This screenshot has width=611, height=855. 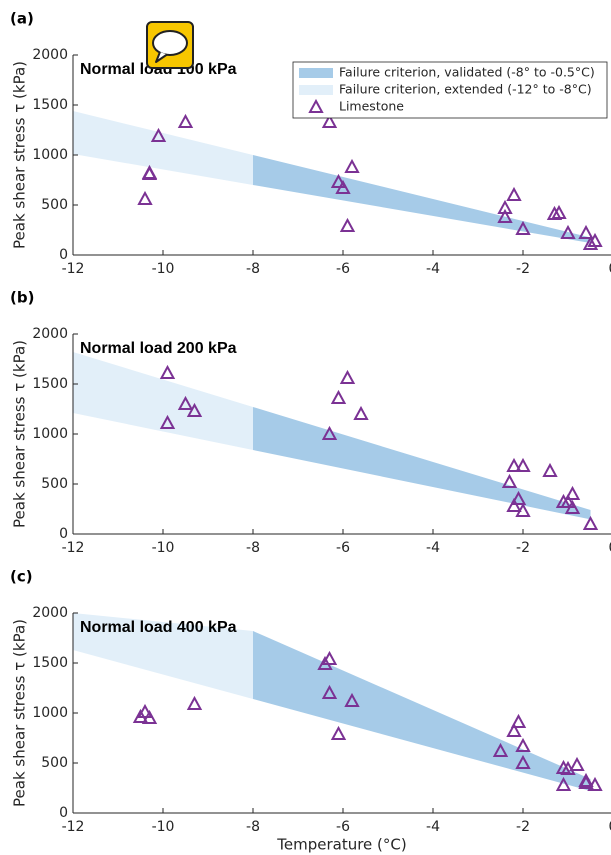 I want to click on icon-bubble, so click(x=170, y=43).